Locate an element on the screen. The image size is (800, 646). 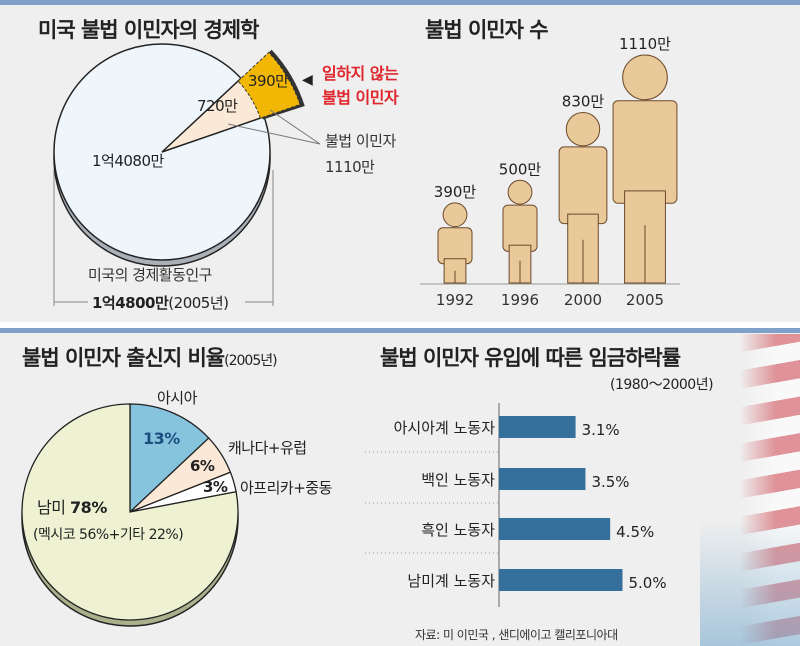
south-america-name: 남미 is located at coordinates (51, 507).